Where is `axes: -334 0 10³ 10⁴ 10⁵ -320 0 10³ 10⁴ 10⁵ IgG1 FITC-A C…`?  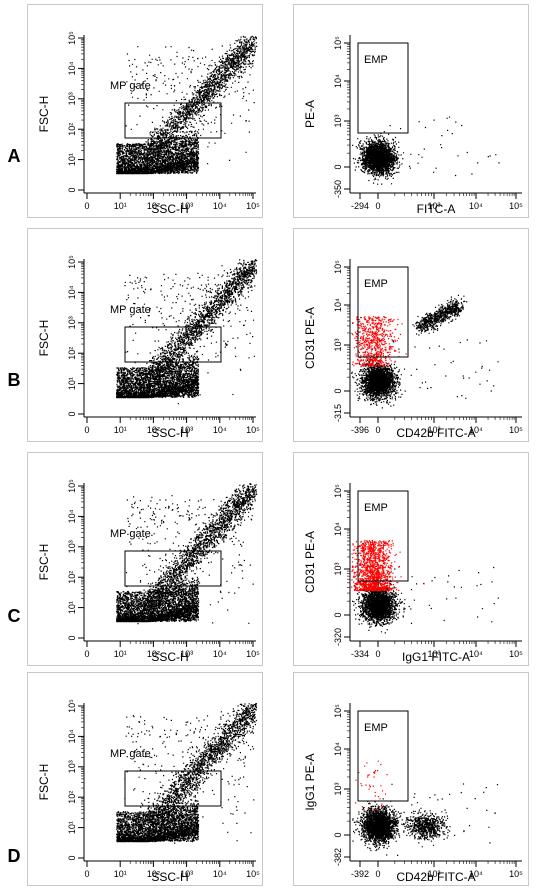
axes: -334 0 10³ 10⁴ 10⁵ -320 0 10³ 10⁴ 10⁵ IgG1 FITC-A C… is located at coordinates (413, 573).